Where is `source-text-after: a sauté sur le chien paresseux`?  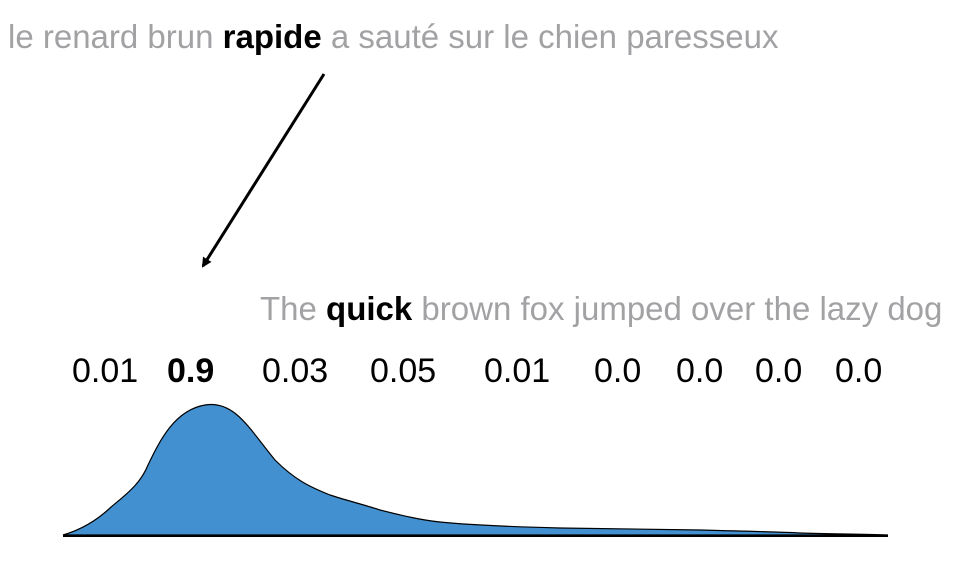
source-text-after: a sauté sur le chien paresseux is located at coordinates (554, 36).